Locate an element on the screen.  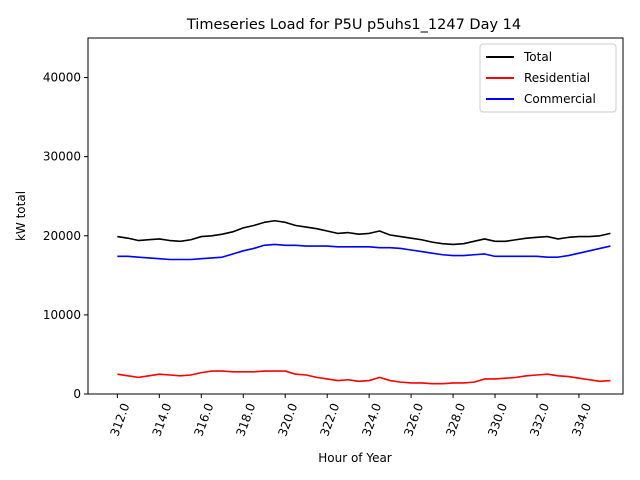
y-axis: 0 10000 20000 30000 40000 is located at coordinates (65, 236).